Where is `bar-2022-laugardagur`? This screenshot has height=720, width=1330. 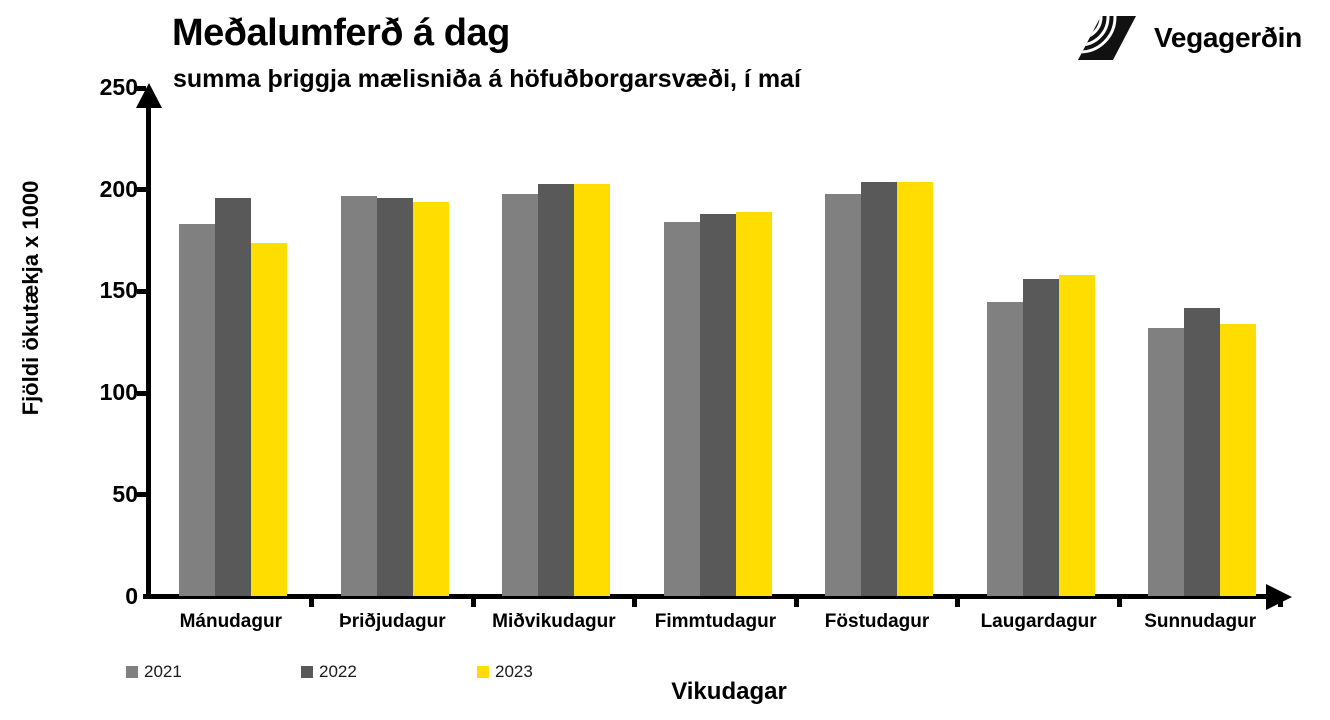
bar-2022-laugardagur is located at coordinates (1040, 438).